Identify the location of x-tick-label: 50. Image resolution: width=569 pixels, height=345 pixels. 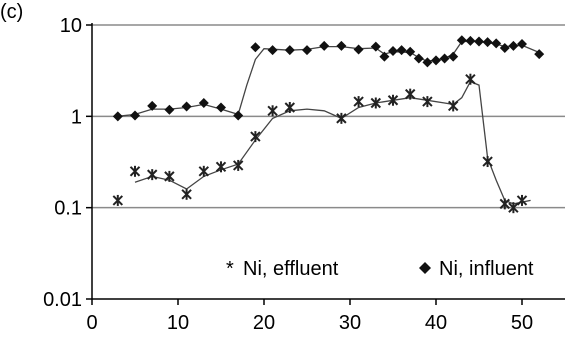
(522, 323).